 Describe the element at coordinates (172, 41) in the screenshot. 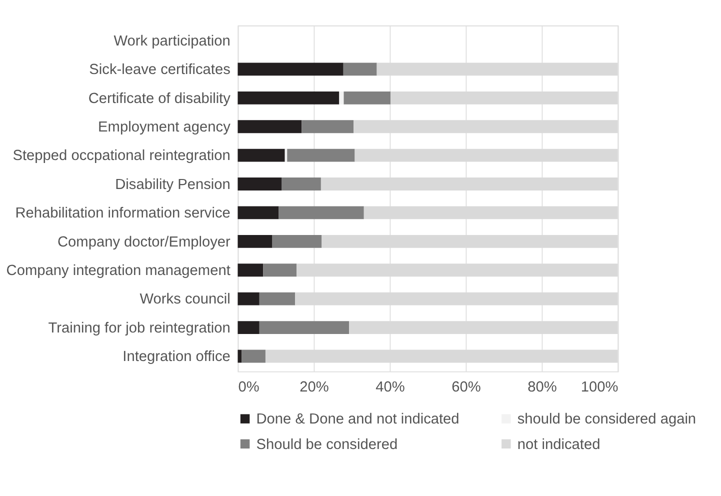

I see `y-tick-label: Work participation` at that location.